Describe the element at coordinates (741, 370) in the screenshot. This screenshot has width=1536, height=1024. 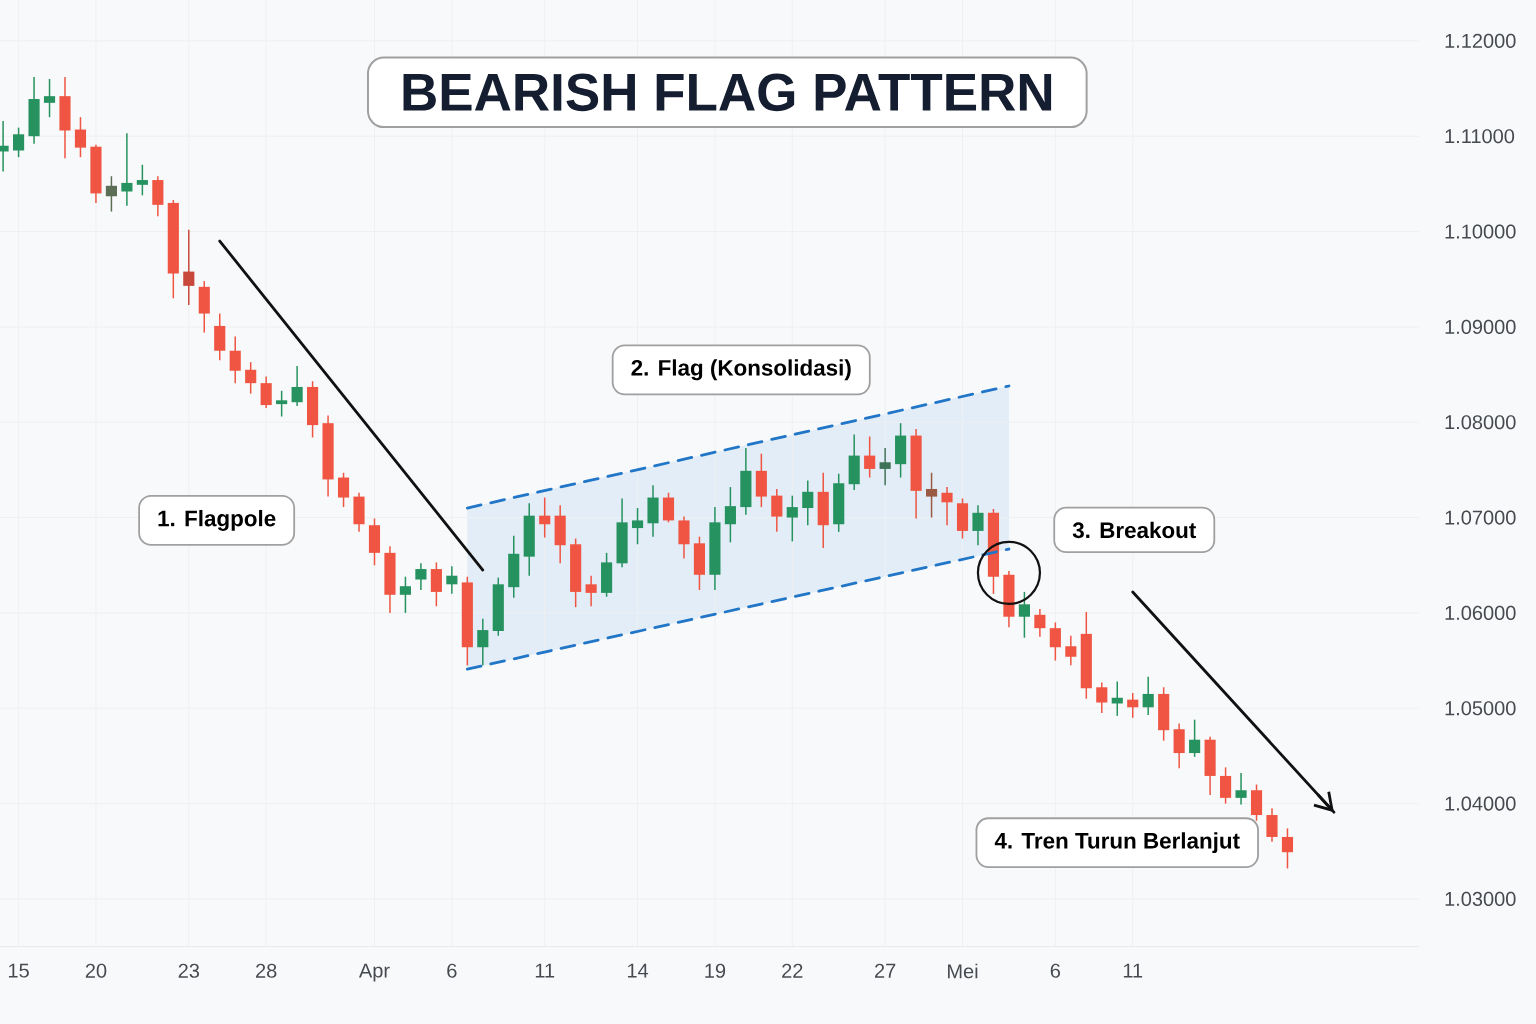
I see `annotation: 2. Flag (Konsolidasi)` at that location.